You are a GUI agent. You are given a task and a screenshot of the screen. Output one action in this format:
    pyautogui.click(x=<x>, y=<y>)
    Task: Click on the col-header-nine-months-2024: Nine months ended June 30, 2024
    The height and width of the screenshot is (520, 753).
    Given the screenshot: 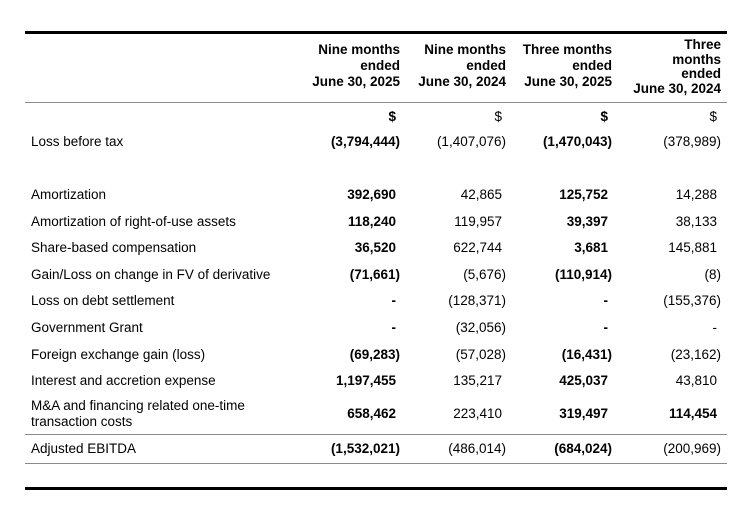 What is the action you would take?
    pyautogui.click(x=459, y=67)
    